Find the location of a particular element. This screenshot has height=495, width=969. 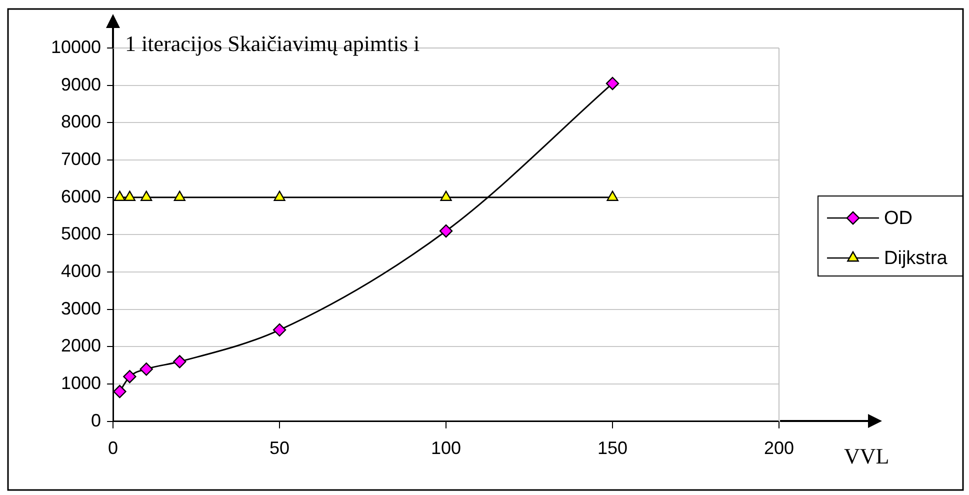

x-tick-label: 150 is located at coordinates (612, 448).